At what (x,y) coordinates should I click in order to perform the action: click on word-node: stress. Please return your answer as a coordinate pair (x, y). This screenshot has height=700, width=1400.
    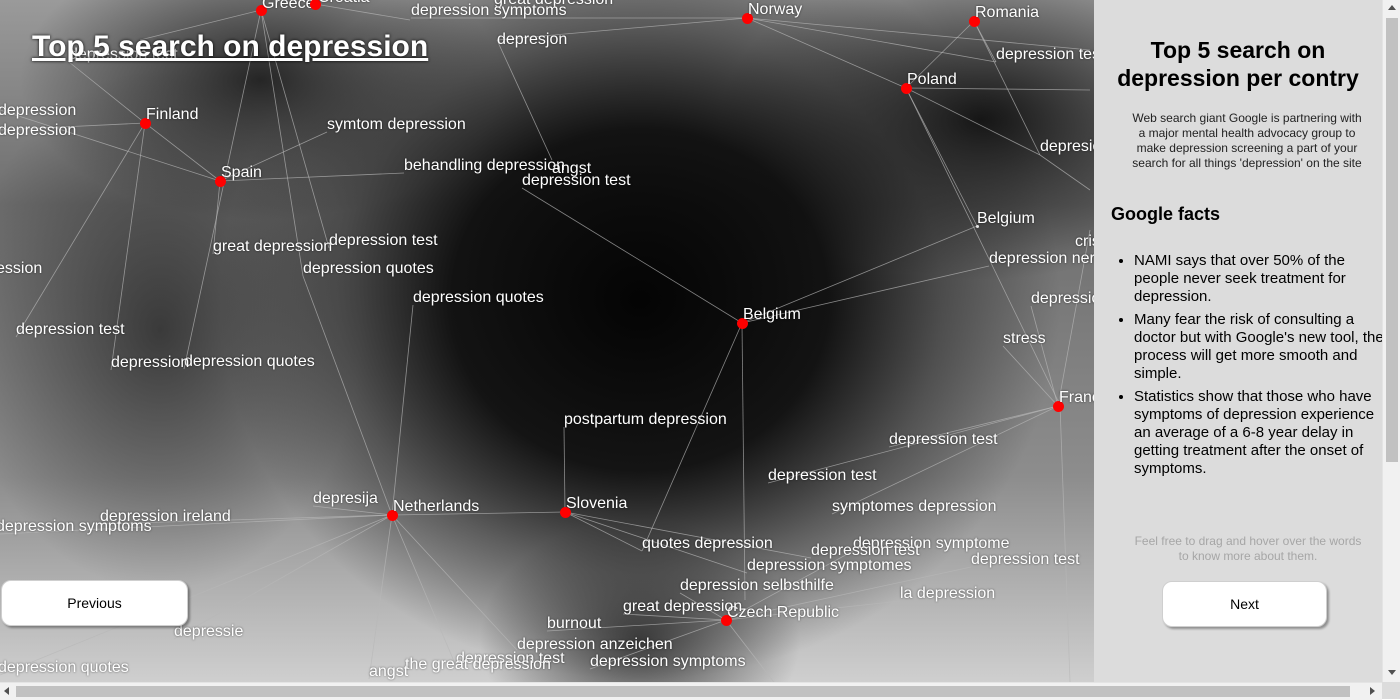
    Looking at the image, I should click on (1024, 338).